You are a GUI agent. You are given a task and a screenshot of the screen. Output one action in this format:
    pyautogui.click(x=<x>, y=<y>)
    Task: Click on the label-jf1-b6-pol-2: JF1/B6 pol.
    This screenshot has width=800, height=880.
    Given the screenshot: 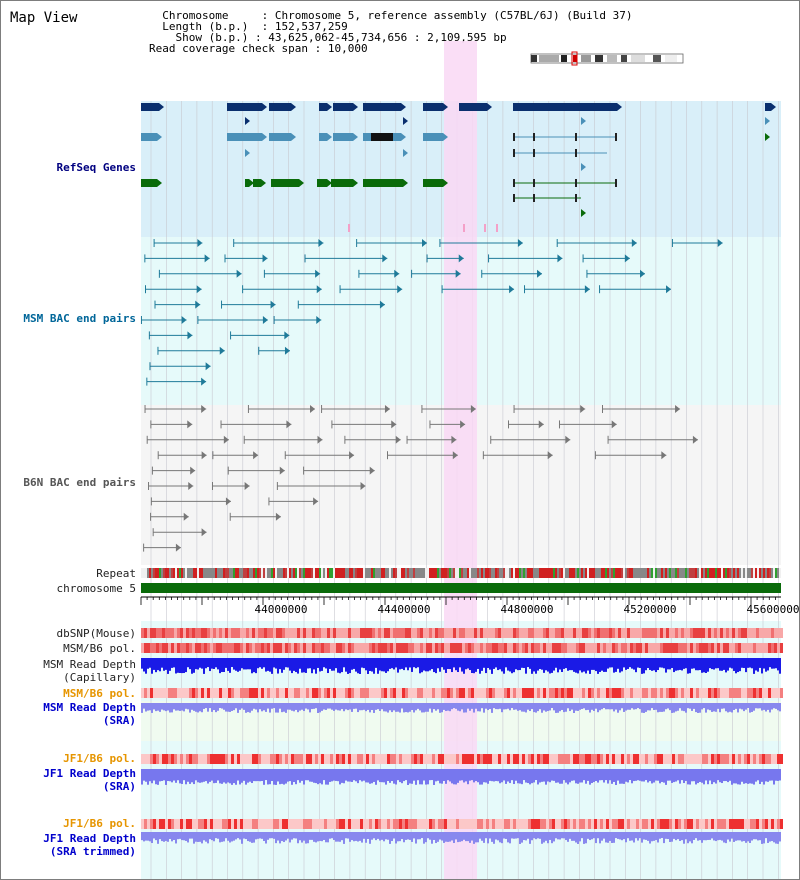 What is the action you would take?
    pyautogui.click(x=99, y=823)
    